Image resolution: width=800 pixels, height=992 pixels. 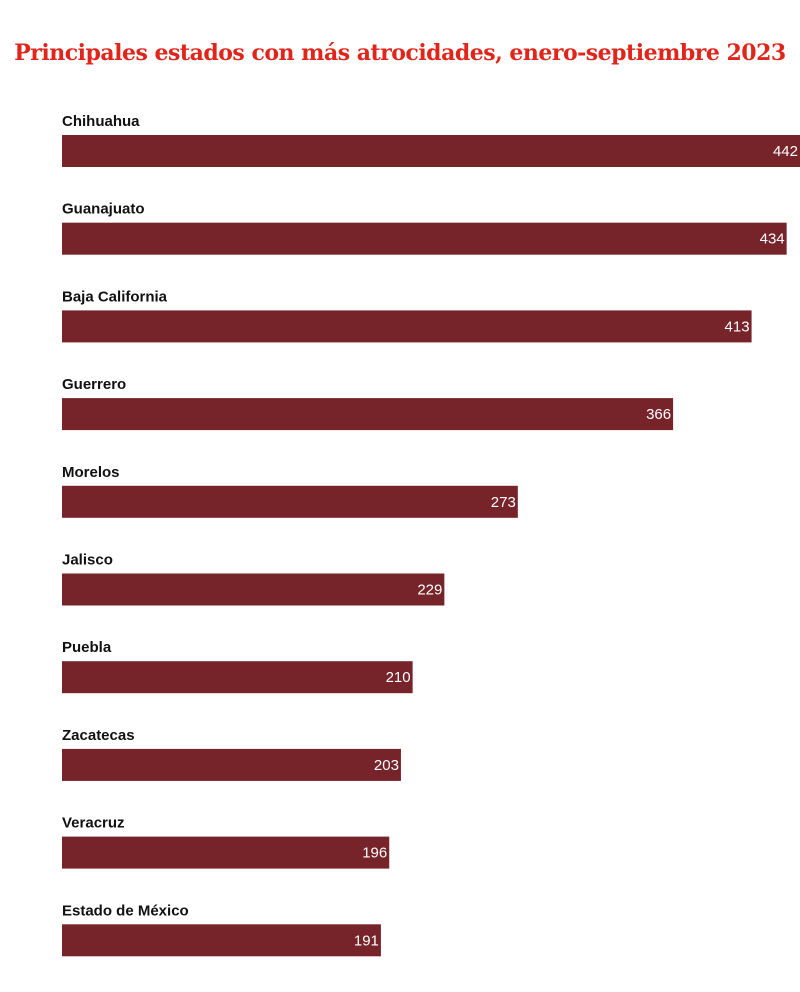 What do you see at coordinates (785, 151) in the screenshot?
I see `value-label: 442` at bounding box center [785, 151].